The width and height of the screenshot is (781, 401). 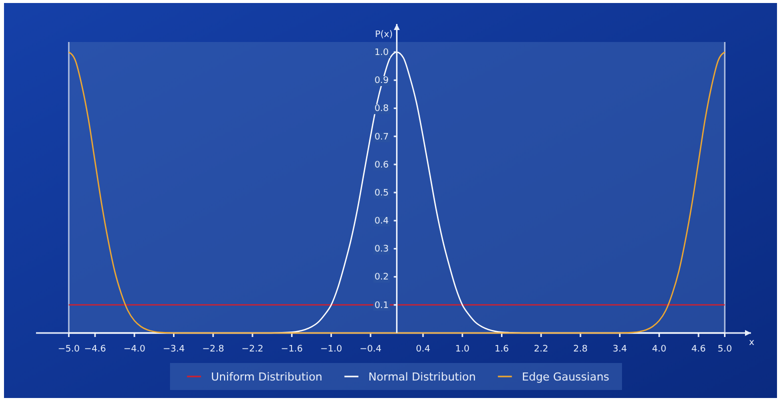 I want to click on x-tick-label: −5.0, so click(x=69, y=349).